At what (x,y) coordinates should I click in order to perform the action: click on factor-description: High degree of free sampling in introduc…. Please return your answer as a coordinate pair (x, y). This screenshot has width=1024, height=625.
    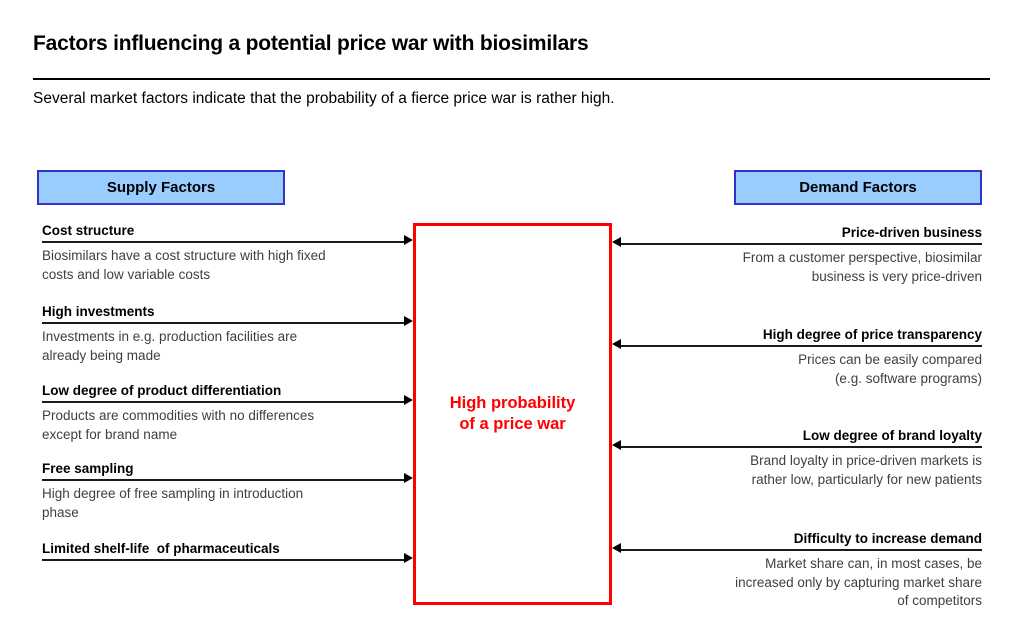
    Looking at the image, I should click on (173, 503).